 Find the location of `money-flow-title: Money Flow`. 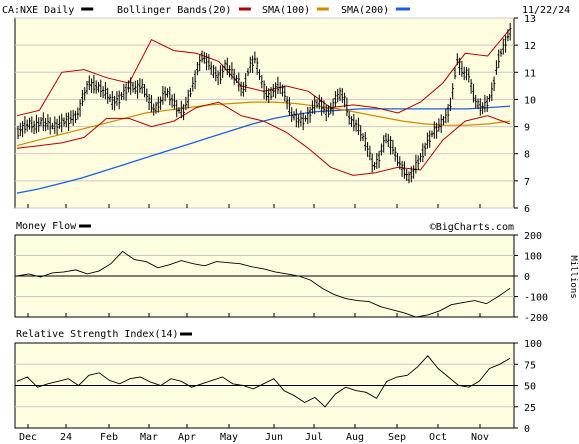

money-flow-title: Money Flow is located at coordinates (46, 226).